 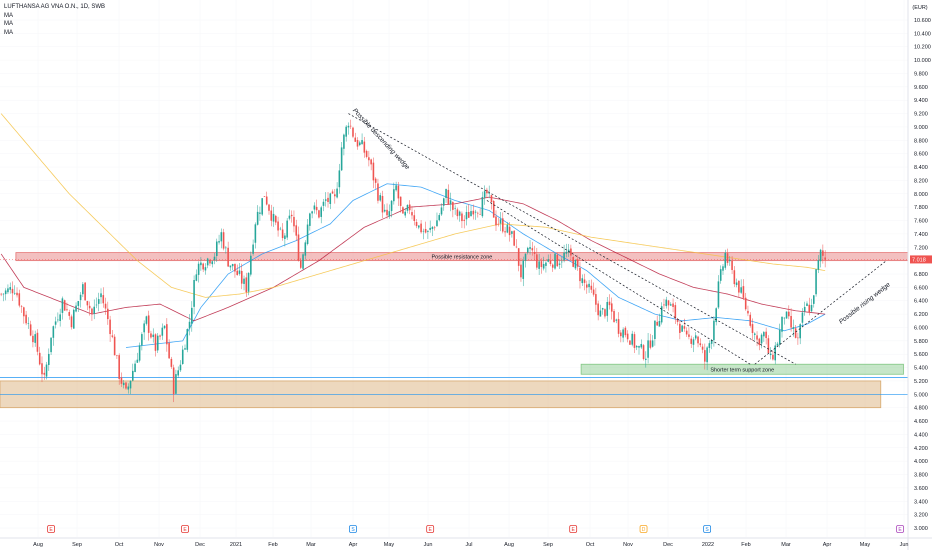 I want to click on event-marker: D, so click(x=643, y=529).